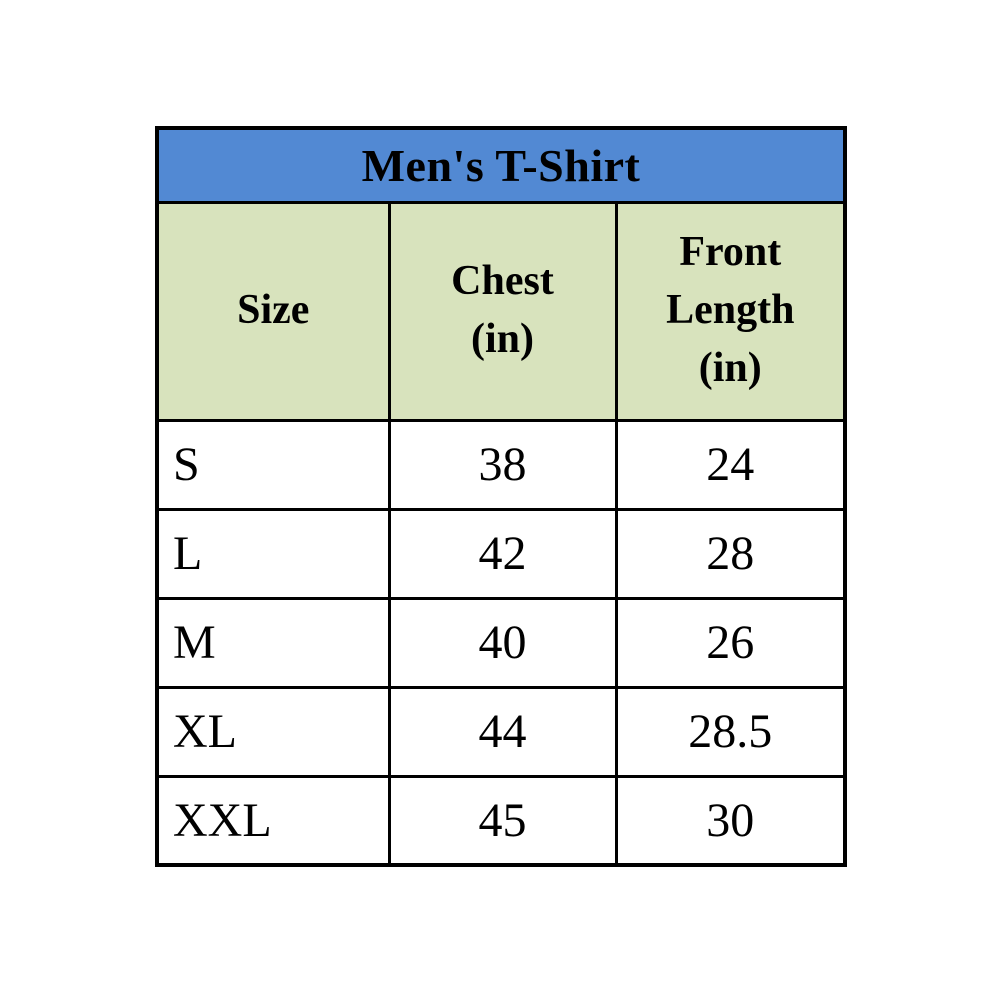  I want to click on size-value: XL, so click(273, 731).